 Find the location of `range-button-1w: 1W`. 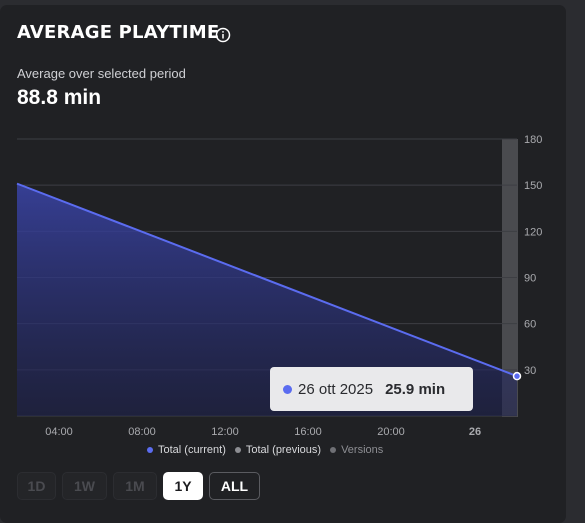

range-button-1w: 1W is located at coordinates (84, 486).